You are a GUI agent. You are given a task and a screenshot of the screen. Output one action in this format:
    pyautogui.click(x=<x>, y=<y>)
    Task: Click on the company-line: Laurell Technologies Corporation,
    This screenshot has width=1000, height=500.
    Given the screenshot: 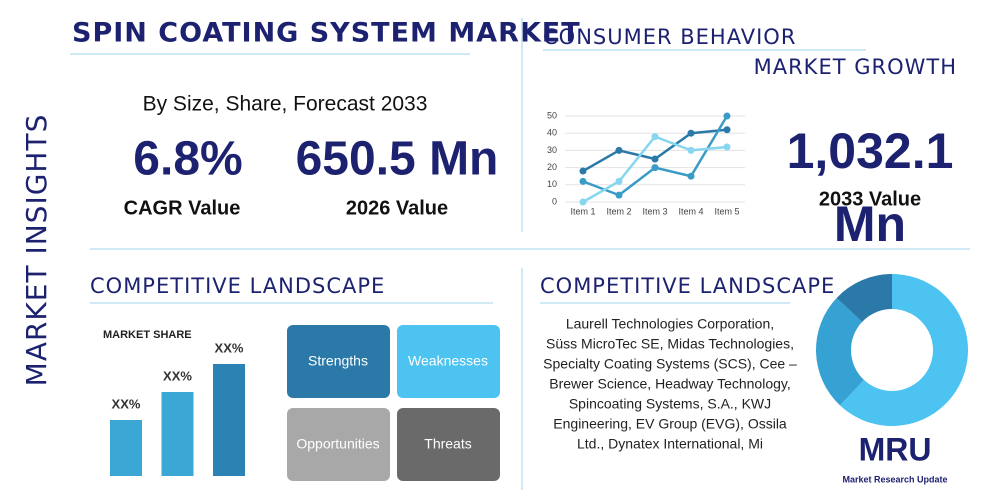 What is the action you would take?
    pyautogui.click(x=670, y=324)
    